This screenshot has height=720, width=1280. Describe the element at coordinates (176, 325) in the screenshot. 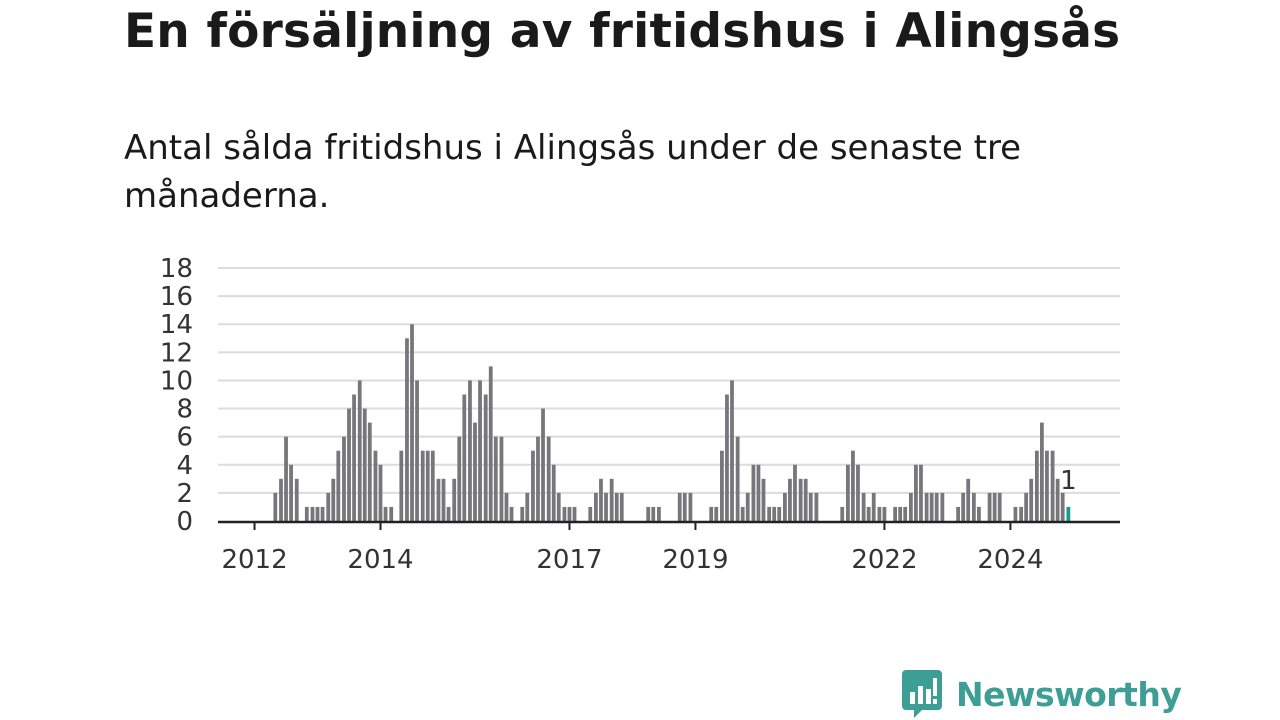

I see `y-tick-label: 14` at that location.